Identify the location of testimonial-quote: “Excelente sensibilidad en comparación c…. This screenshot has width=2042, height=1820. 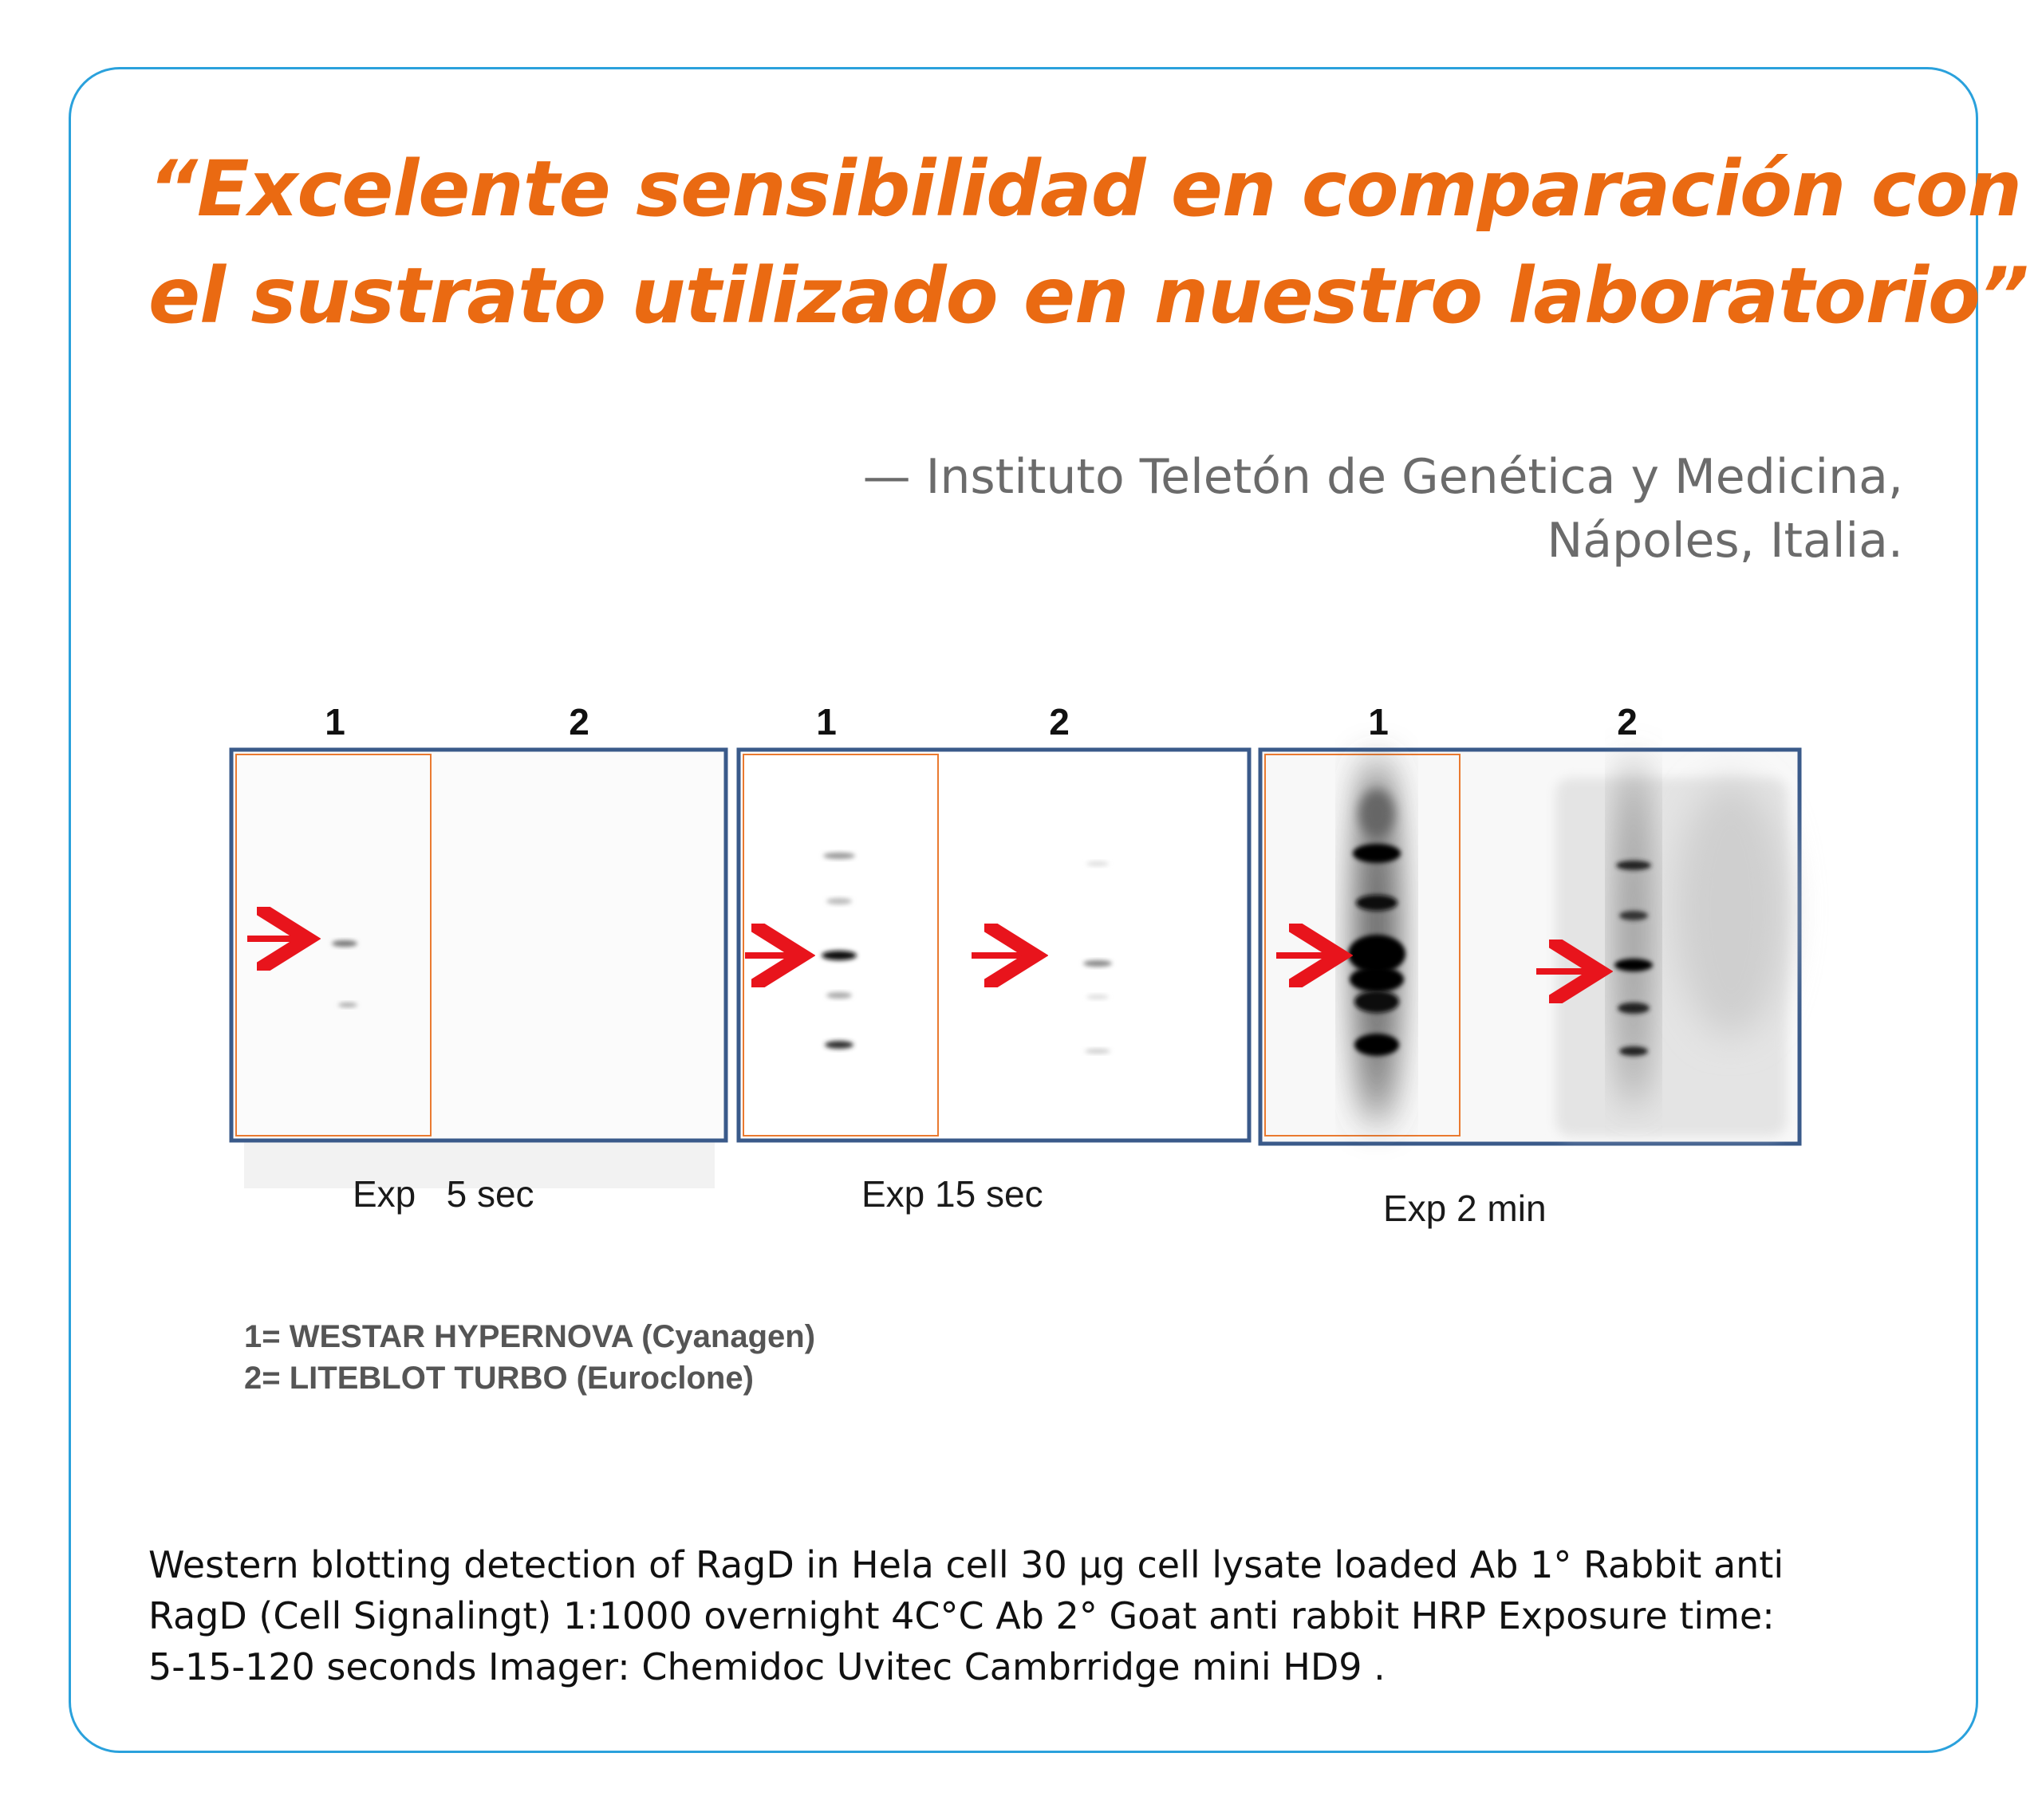
(1088, 242).